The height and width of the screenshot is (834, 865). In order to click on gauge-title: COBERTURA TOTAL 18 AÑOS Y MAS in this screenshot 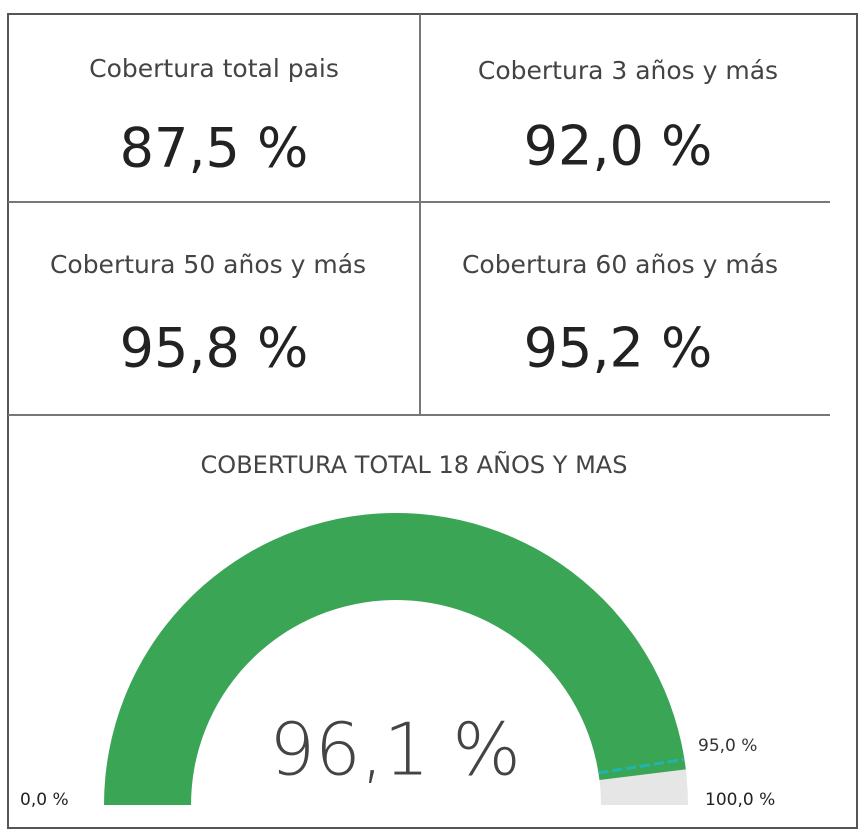, I will do `click(414, 464)`.